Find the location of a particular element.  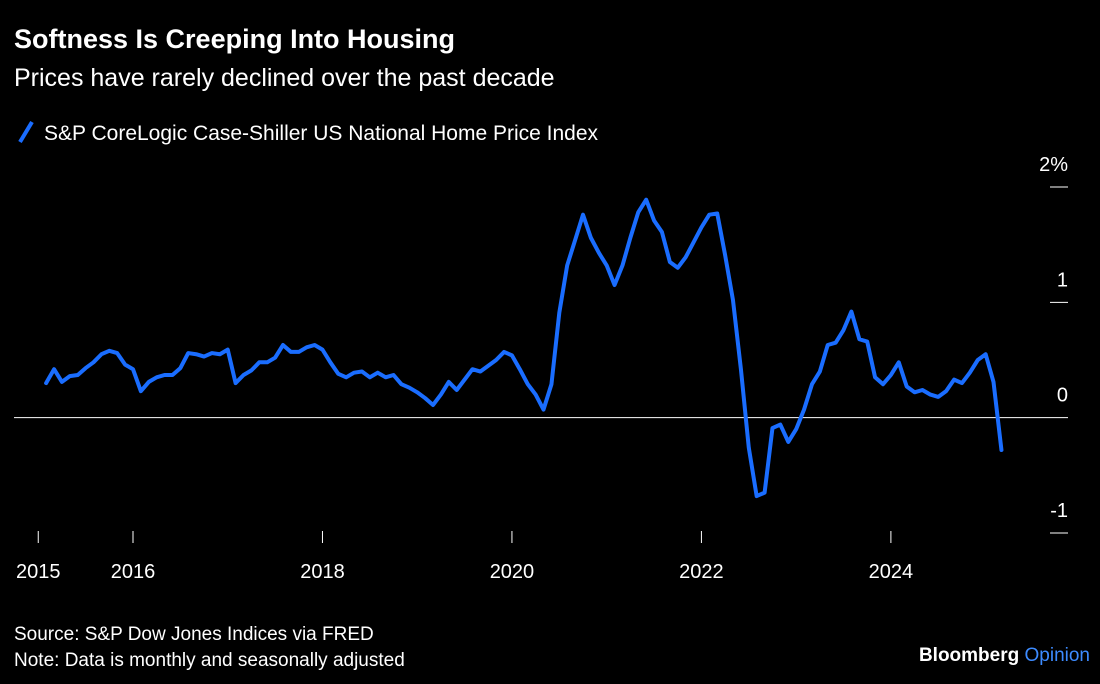

credit-brand: Bloomberg is located at coordinates (969, 655).